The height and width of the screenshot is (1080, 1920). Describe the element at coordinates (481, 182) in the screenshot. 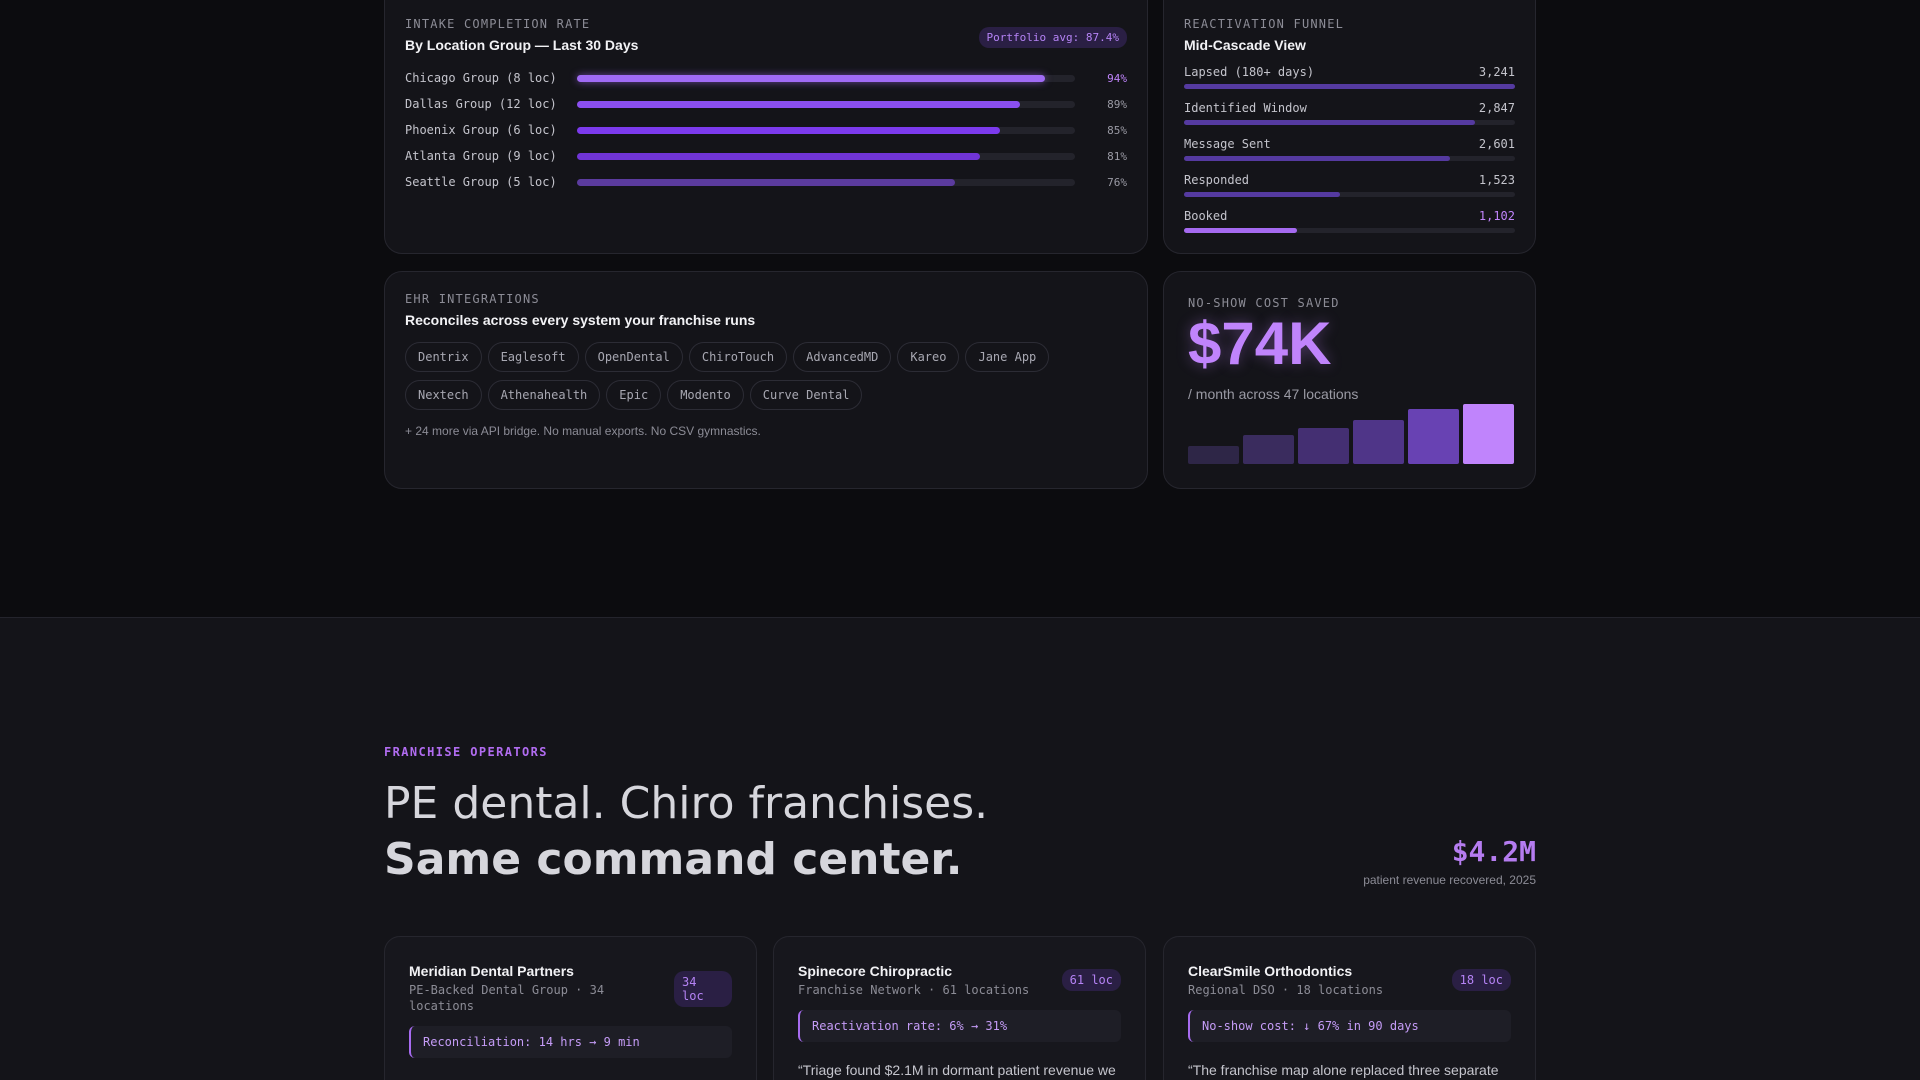

I see `intake-bar-label: Seattle Group (5 loc)` at that location.